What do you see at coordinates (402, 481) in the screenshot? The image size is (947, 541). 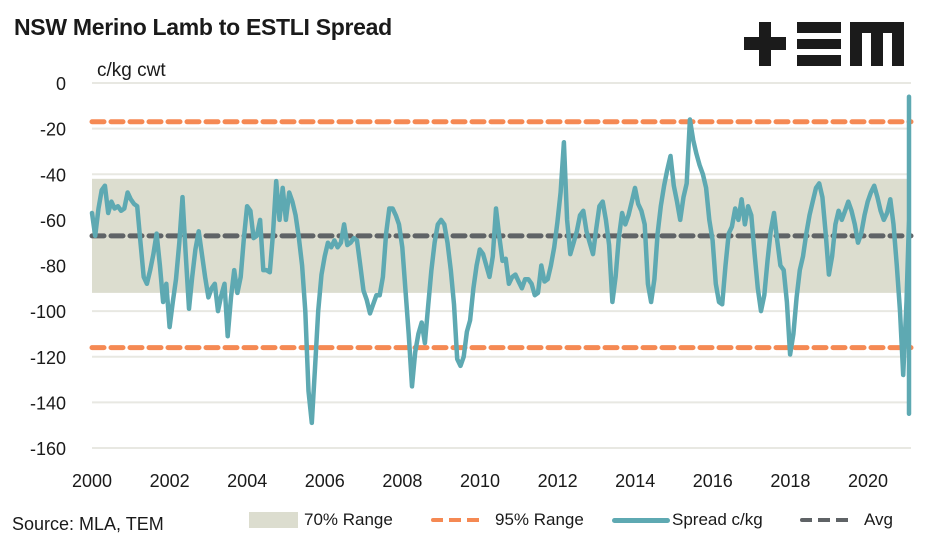 I see `x-tick-label: 2008` at bounding box center [402, 481].